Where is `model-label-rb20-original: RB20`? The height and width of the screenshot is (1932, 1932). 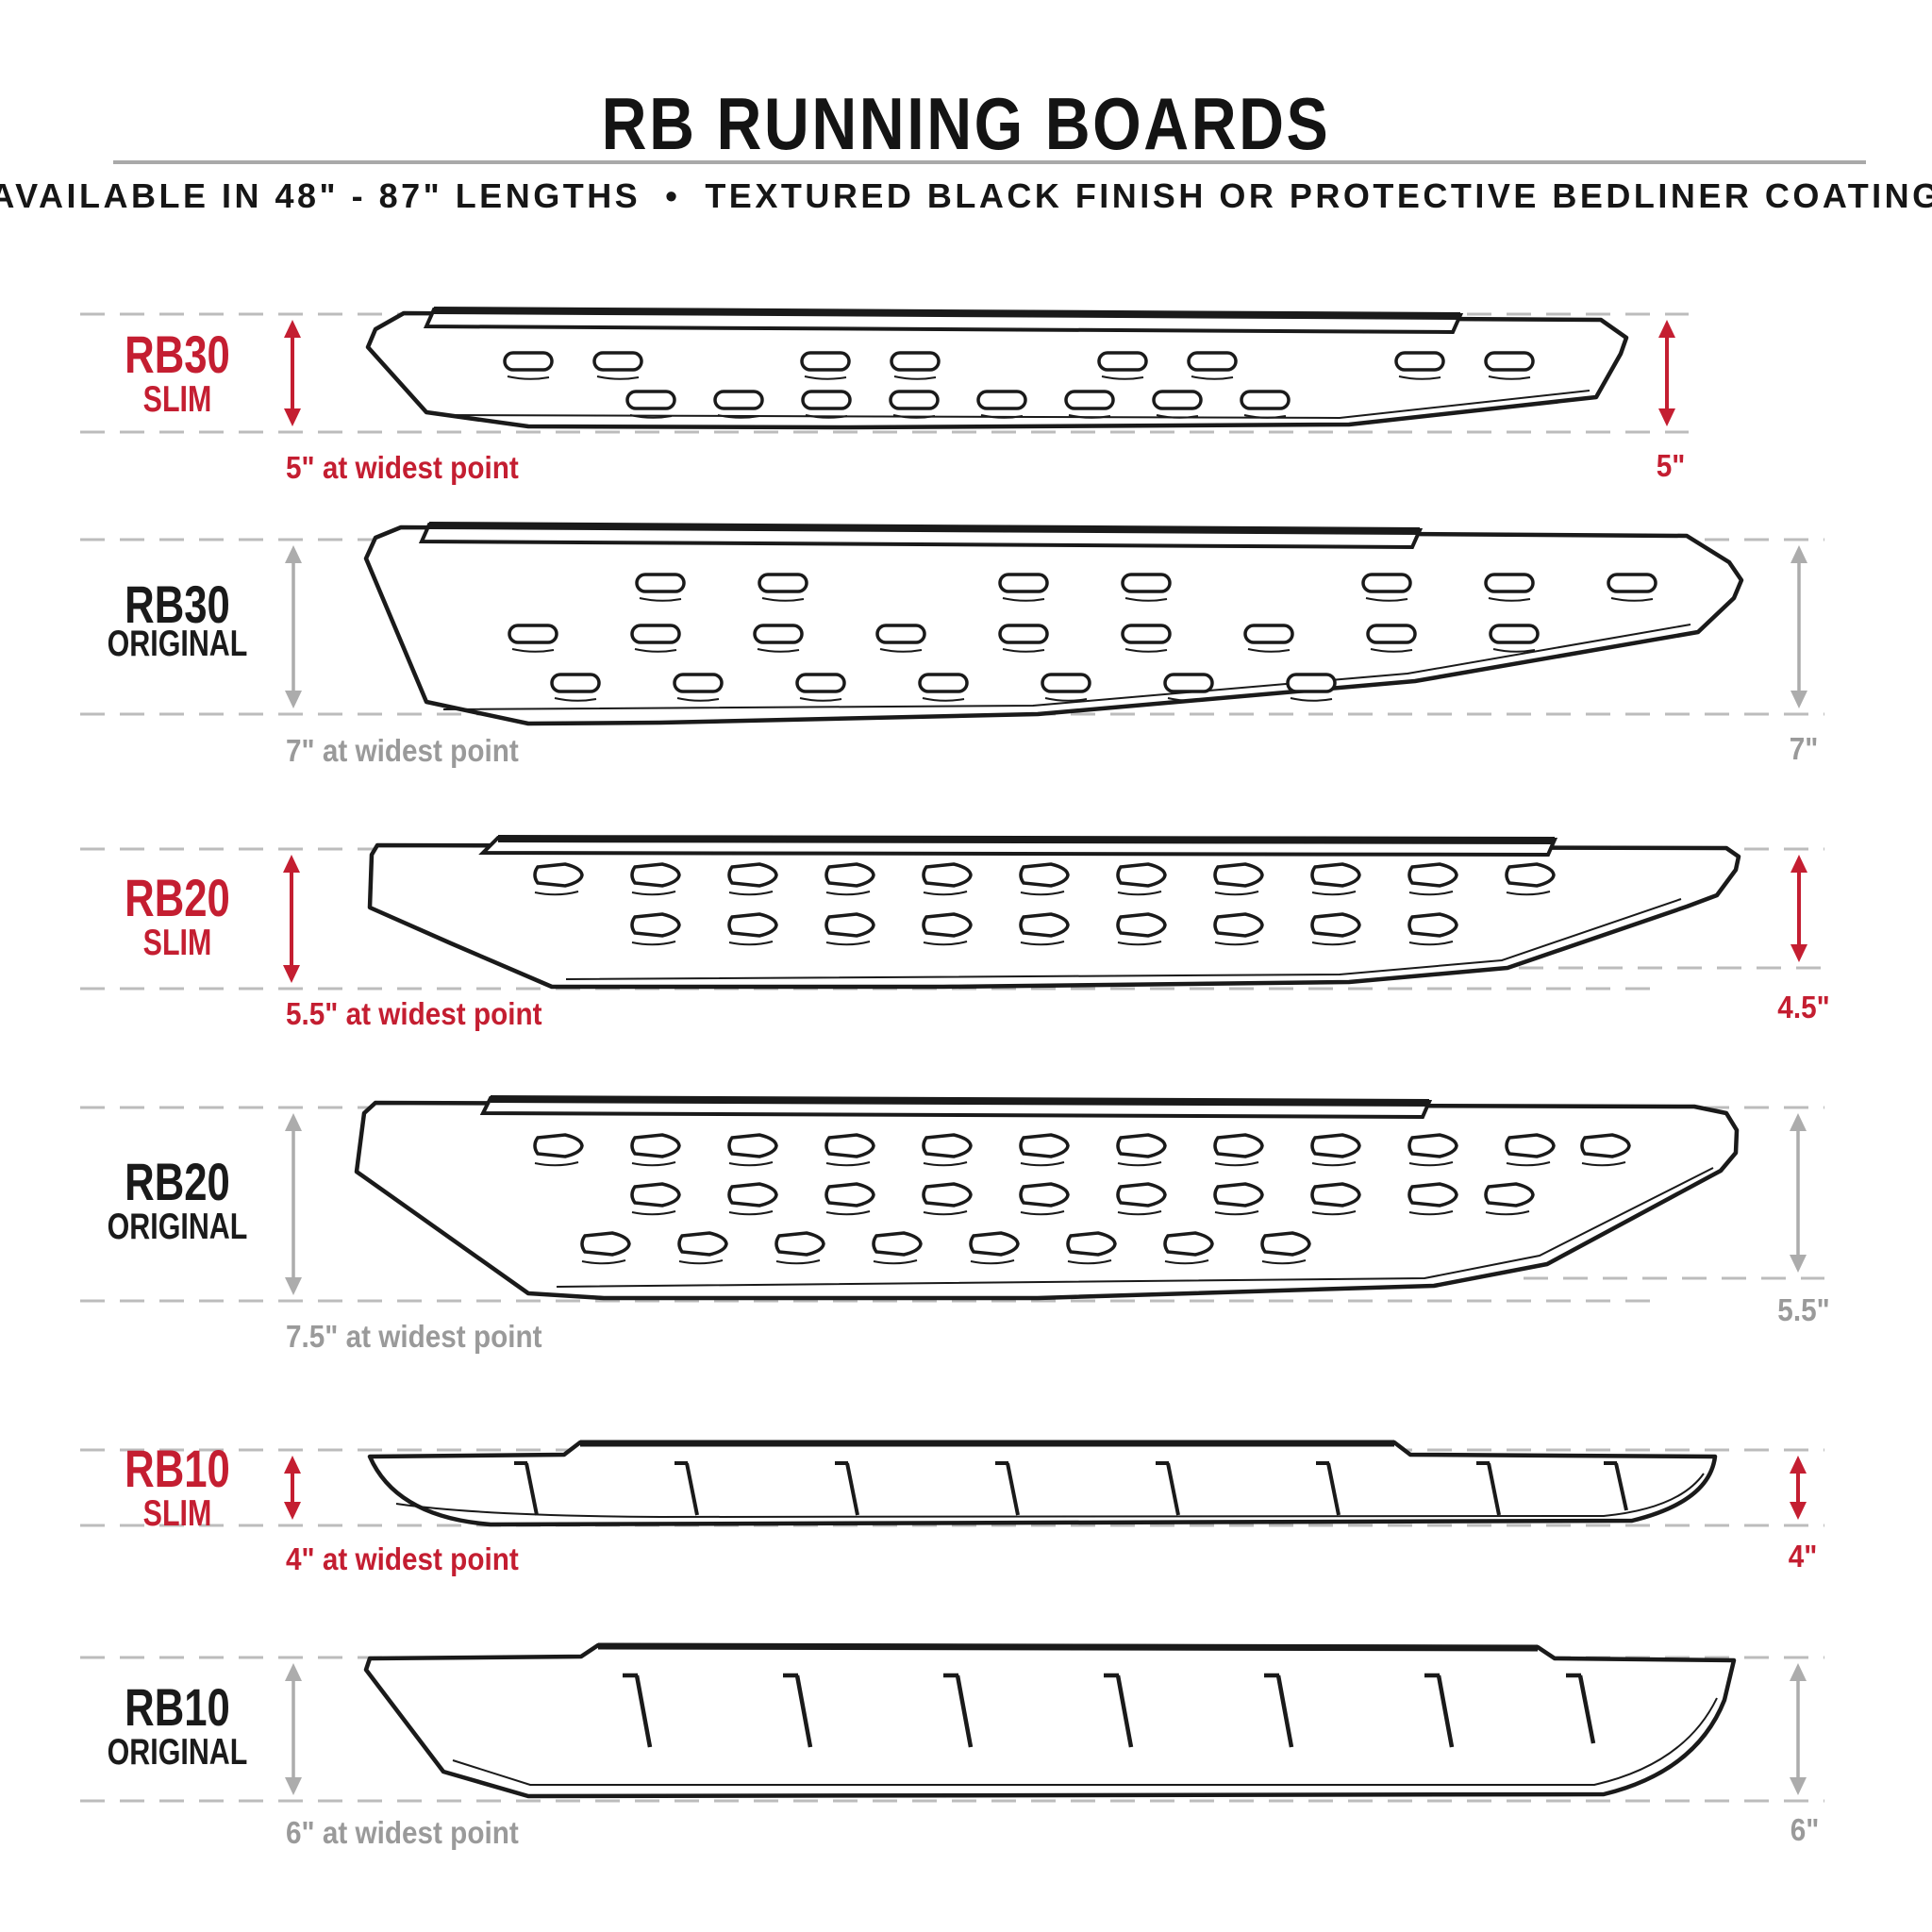 model-label-rb20-original: RB20 is located at coordinates (178, 1182).